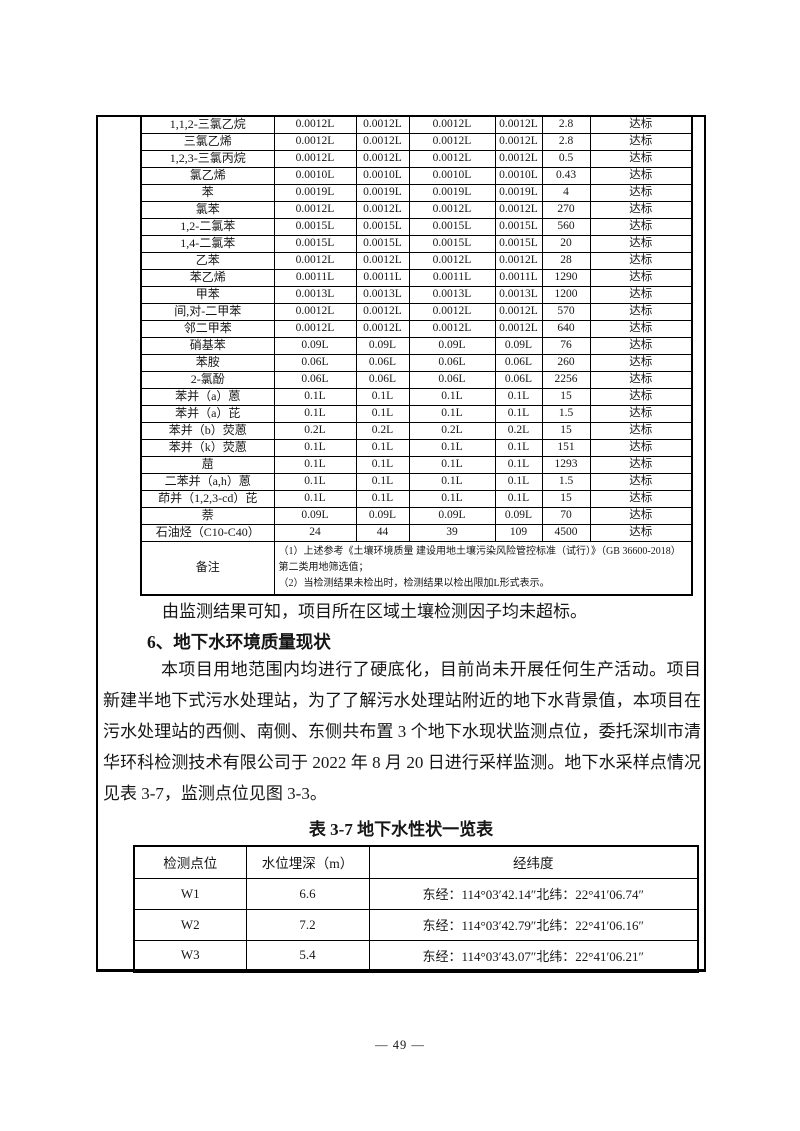  What do you see at coordinates (416, 924) in the screenshot?
I see `table-row: W2 7.2 东经：114°03′42.79″北纬：22°41′06.16″` at bounding box center [416, 924].